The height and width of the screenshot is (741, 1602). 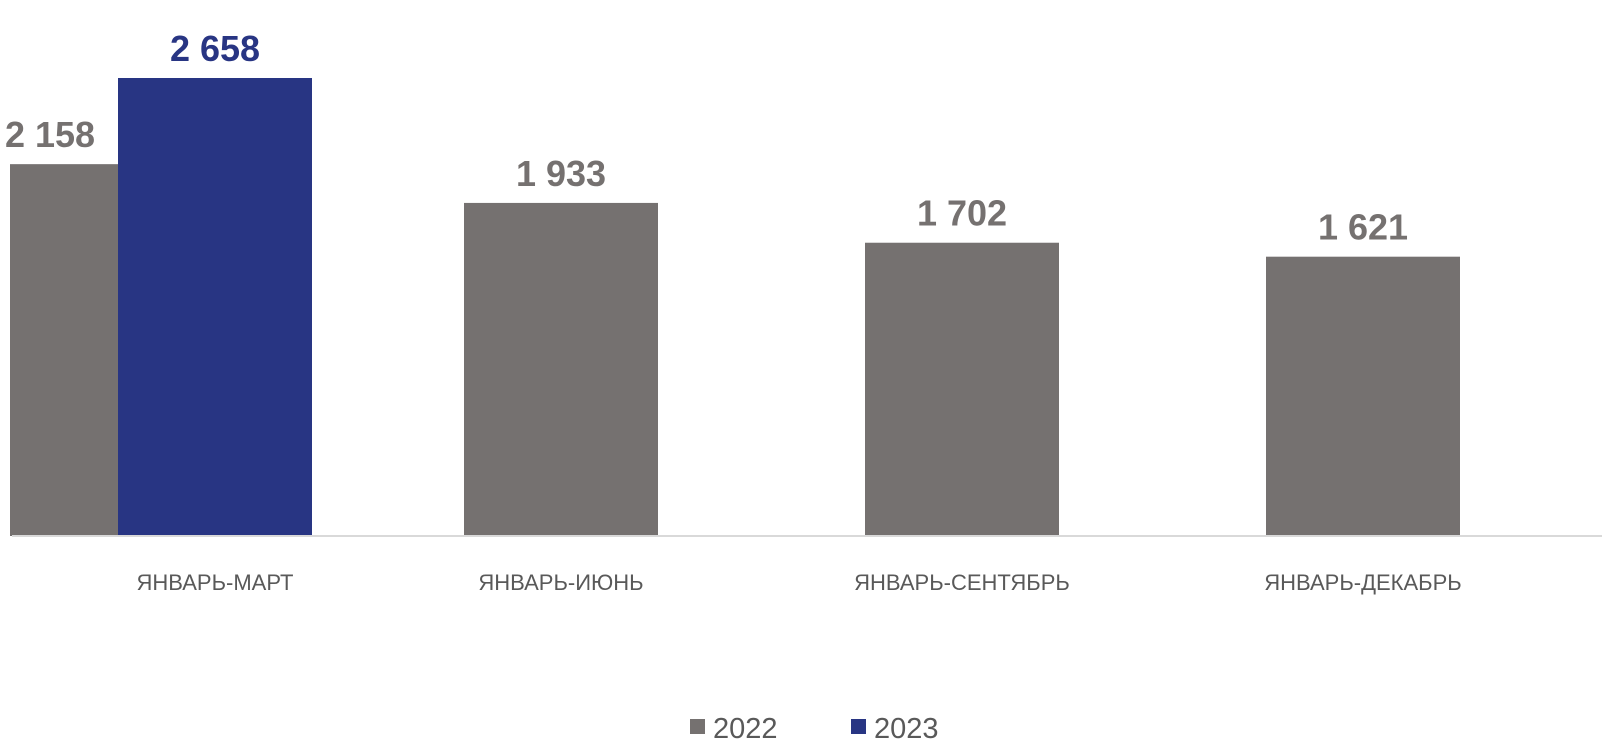 I want to click on data-label-2023-1: 2 658, so click(x=215, y=48).